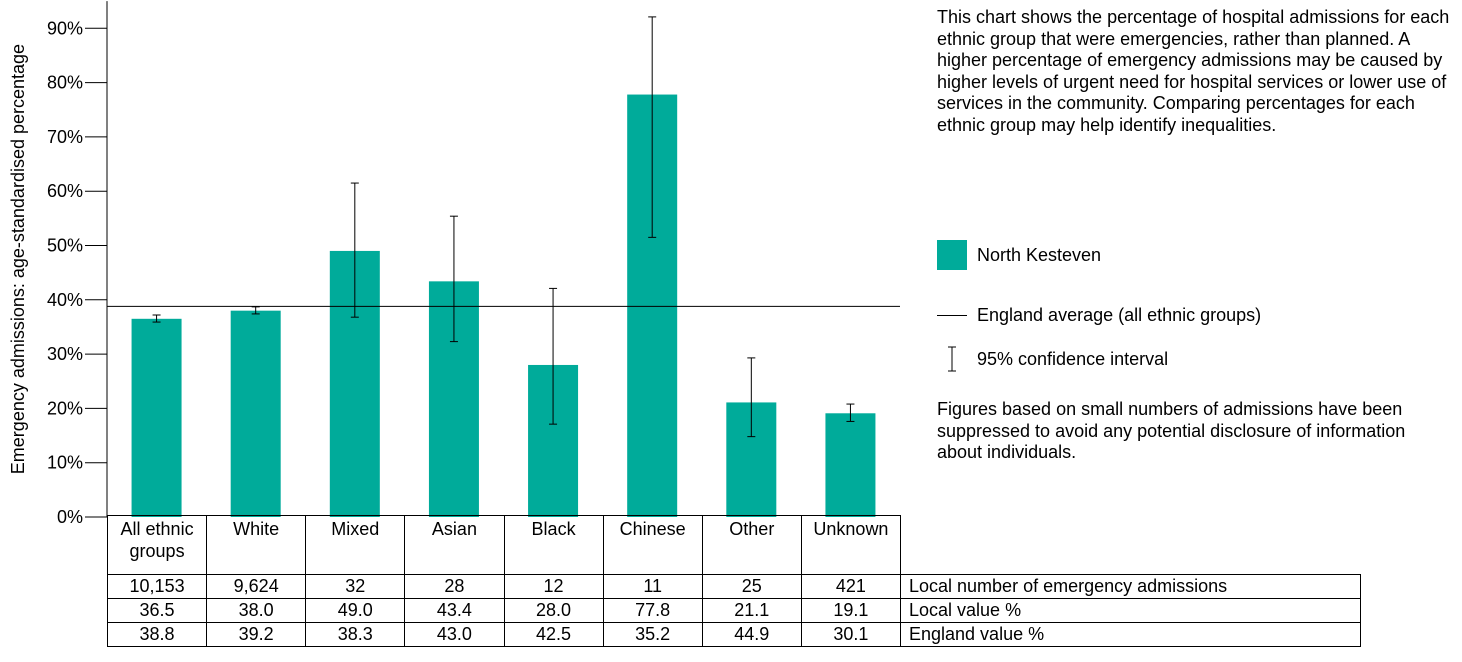 Image resolution: width=1462 pixels, height=662 pixels. I want to click on y-tick-label: 90%, so click(65, 28).